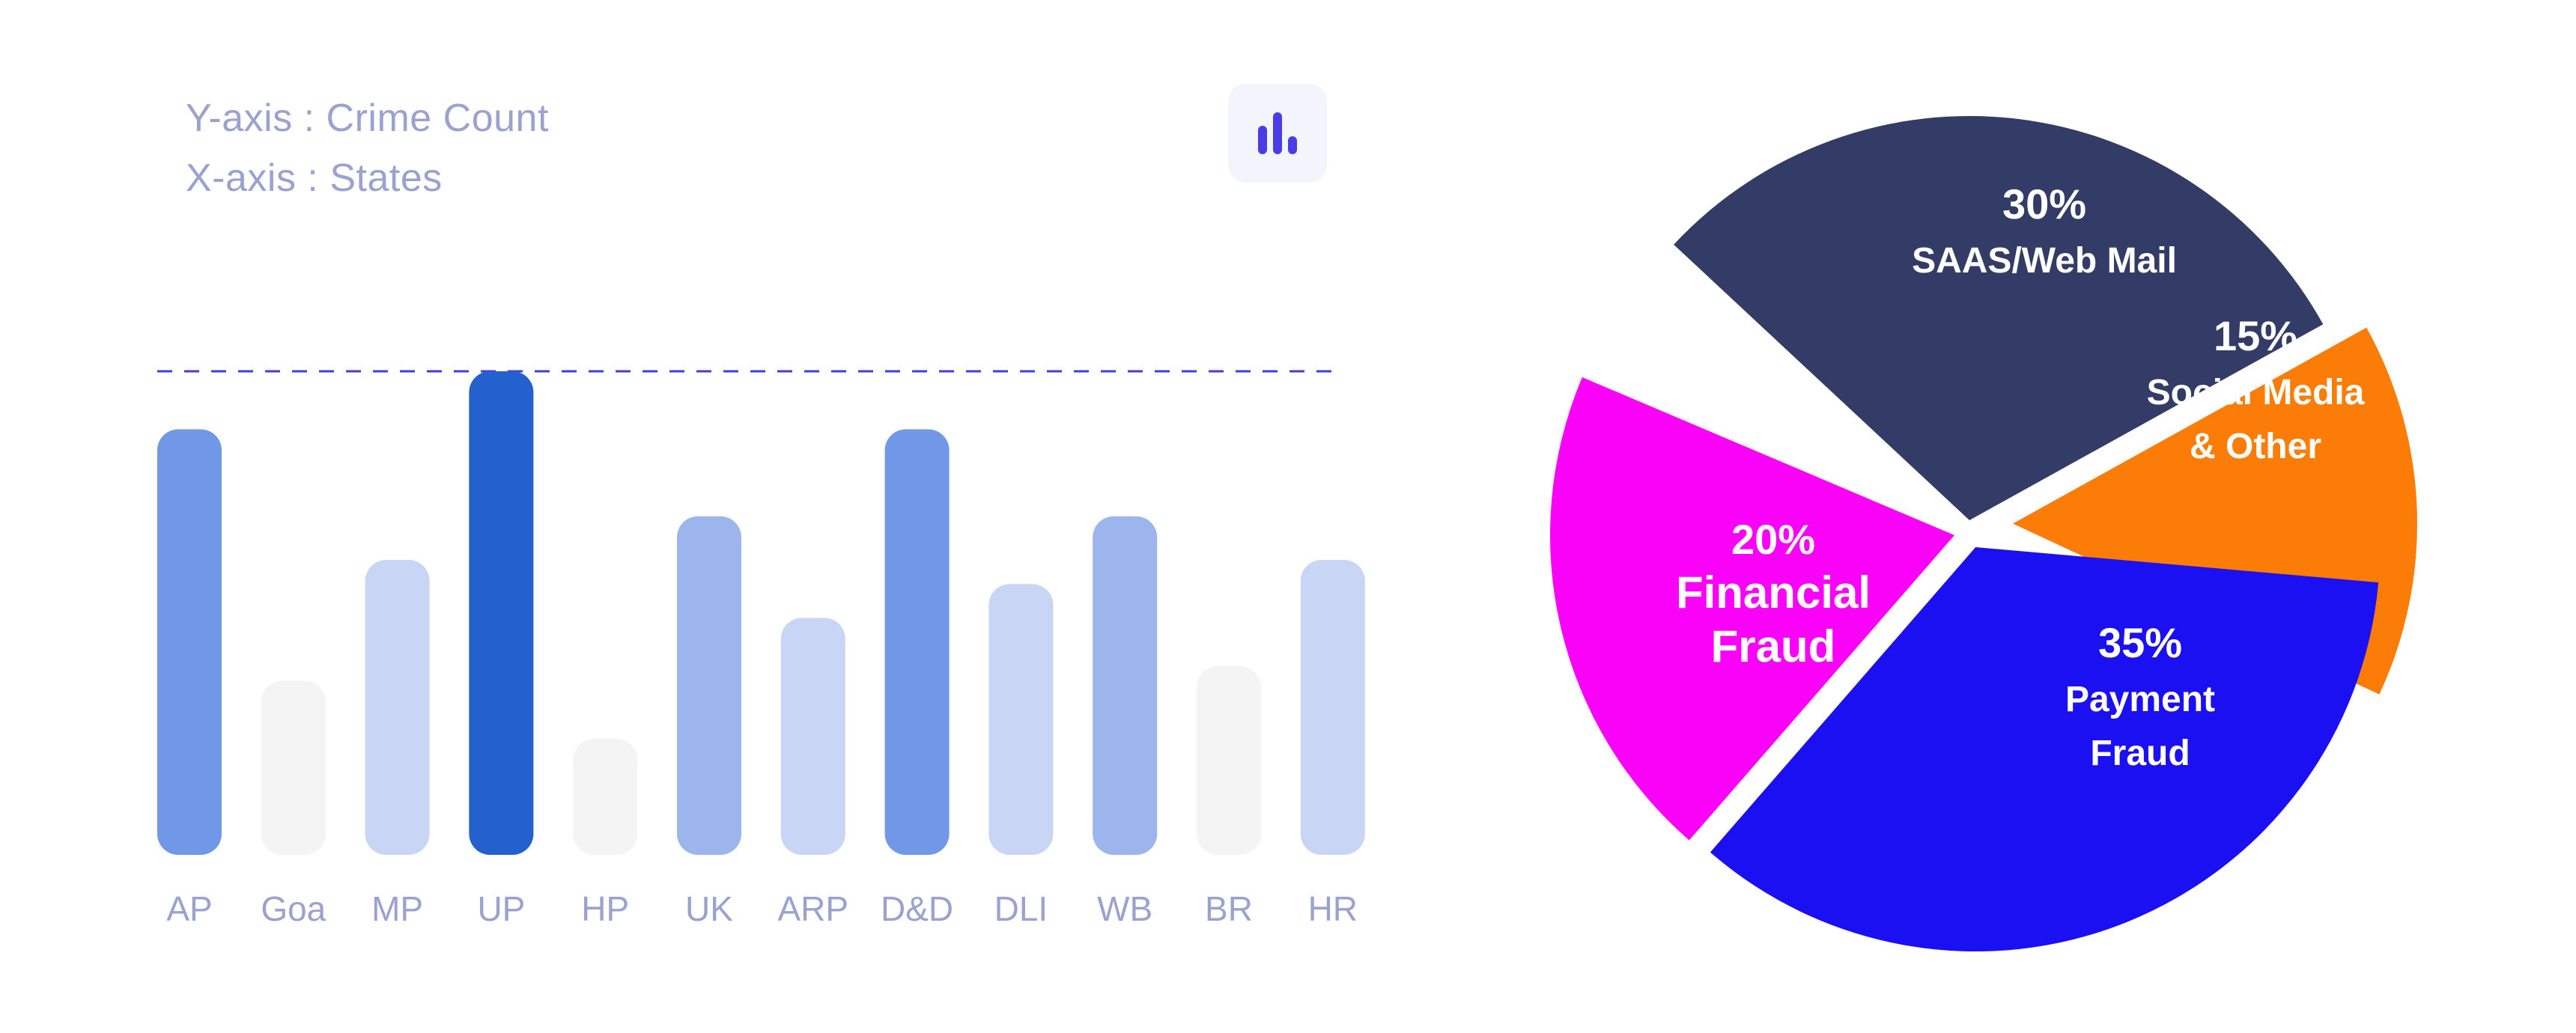 The height and width of the screenshot is (1033, 2576). Describe the element at coordinates (813, 908) in the screenshot. I see `x-tick-label: ARP` at that location.